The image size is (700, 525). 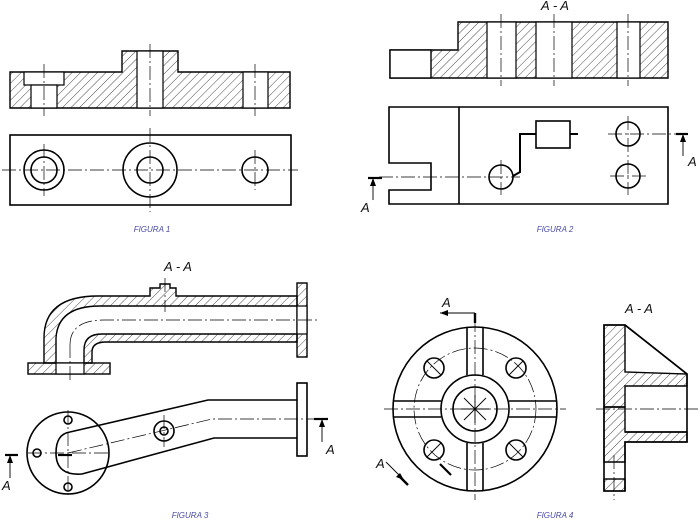 What do you see at coordinates (554, 6) in the screenshot?
I see `figure-2-section-title: A - A` at bounding box center [554, 6].